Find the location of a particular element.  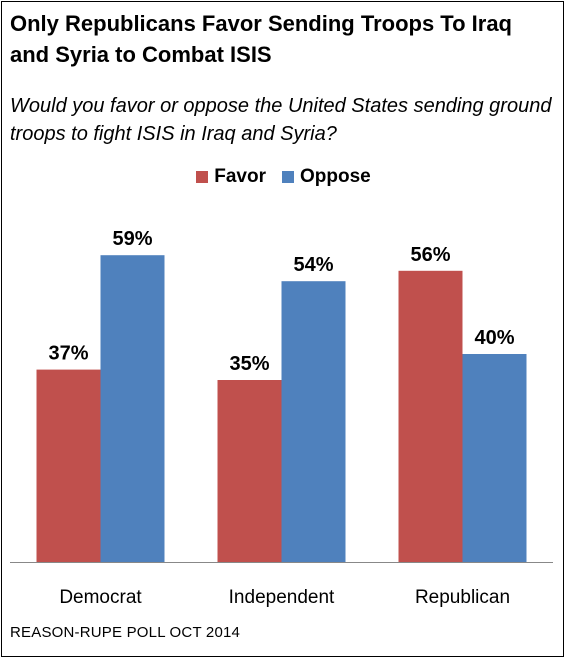

bar-oppose-republican is located at coordinates (494, 458).